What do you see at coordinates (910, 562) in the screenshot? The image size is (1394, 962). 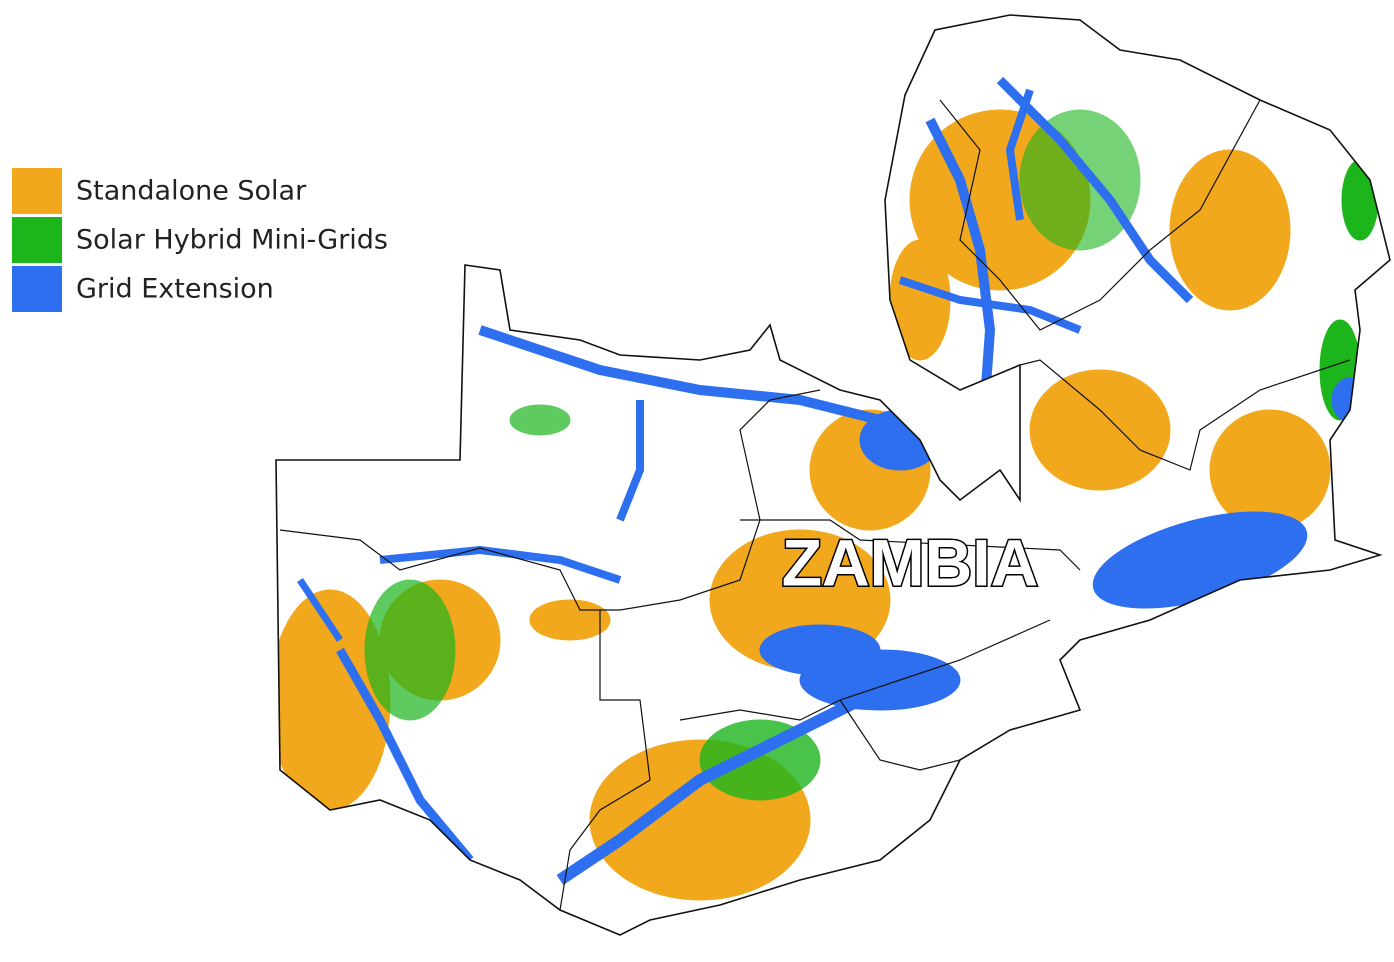 I see `country-label: ZAMBIA` at bounding box center [910, 562].